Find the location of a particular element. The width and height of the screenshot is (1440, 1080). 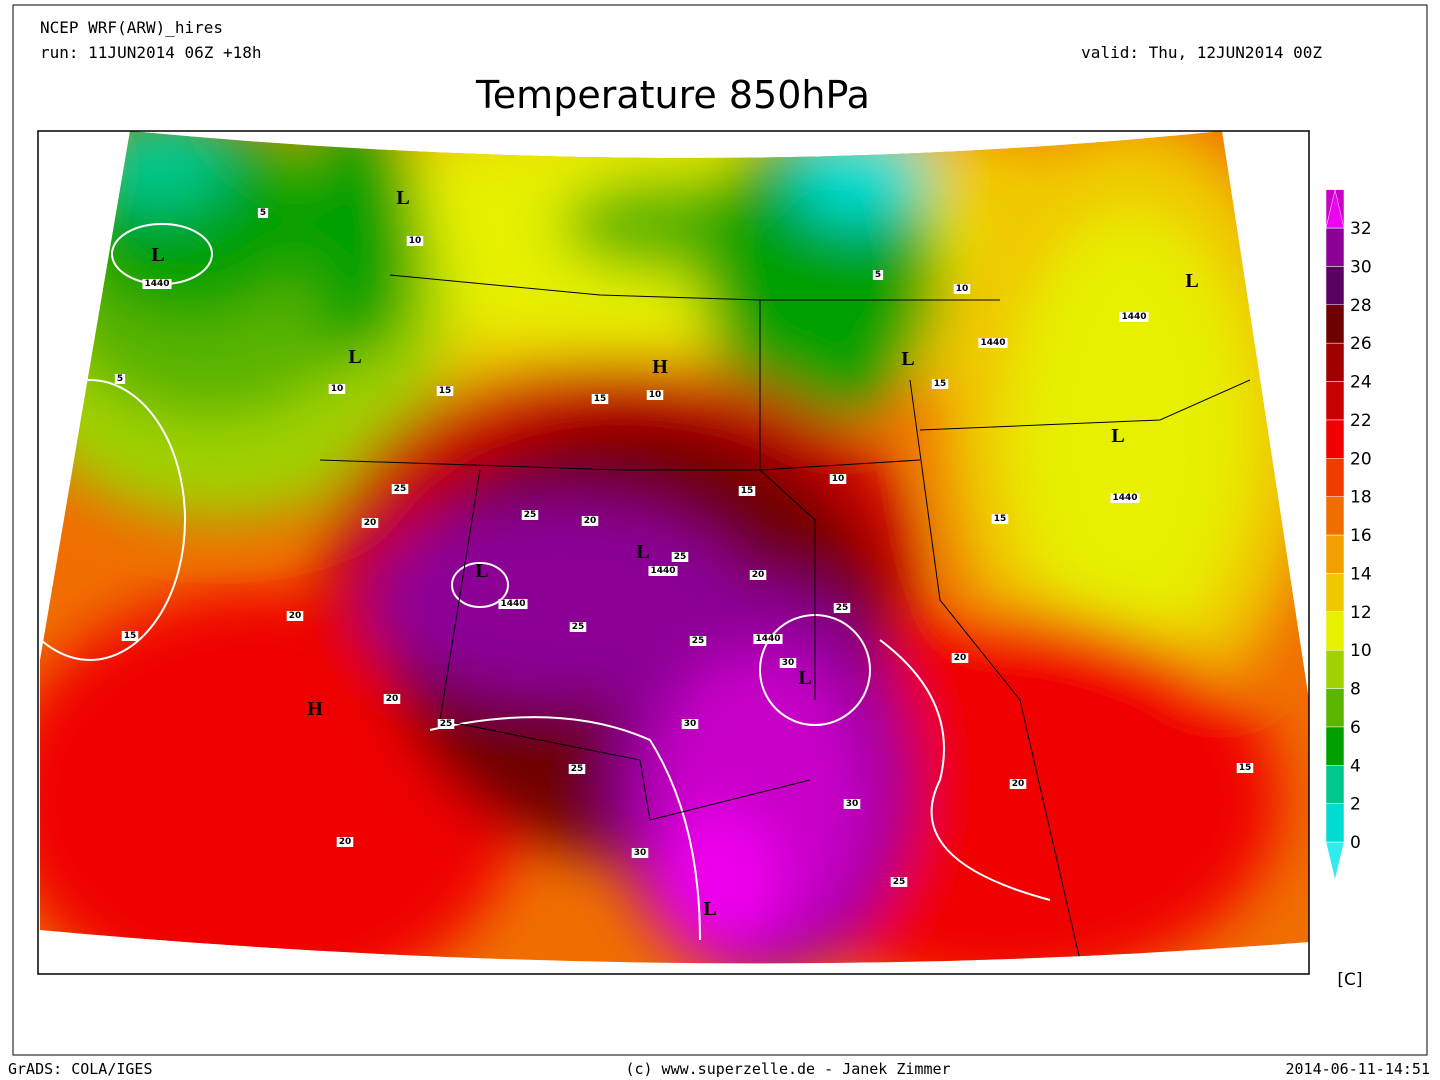

colorbar-label: 0 is located at coordinates (1355, 843).